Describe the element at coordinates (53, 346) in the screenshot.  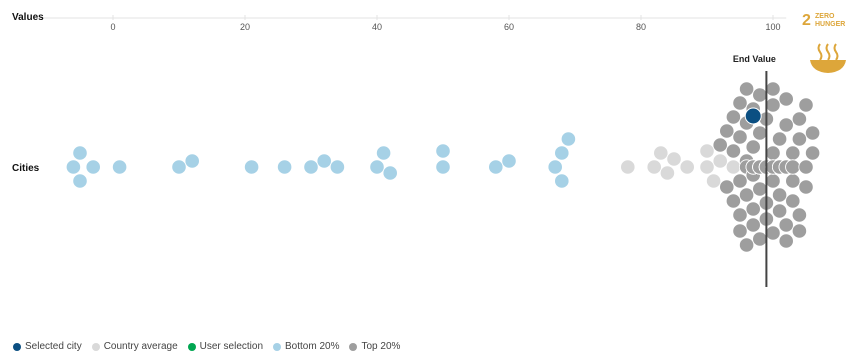
I see `legend-label: Selected city` at that location.